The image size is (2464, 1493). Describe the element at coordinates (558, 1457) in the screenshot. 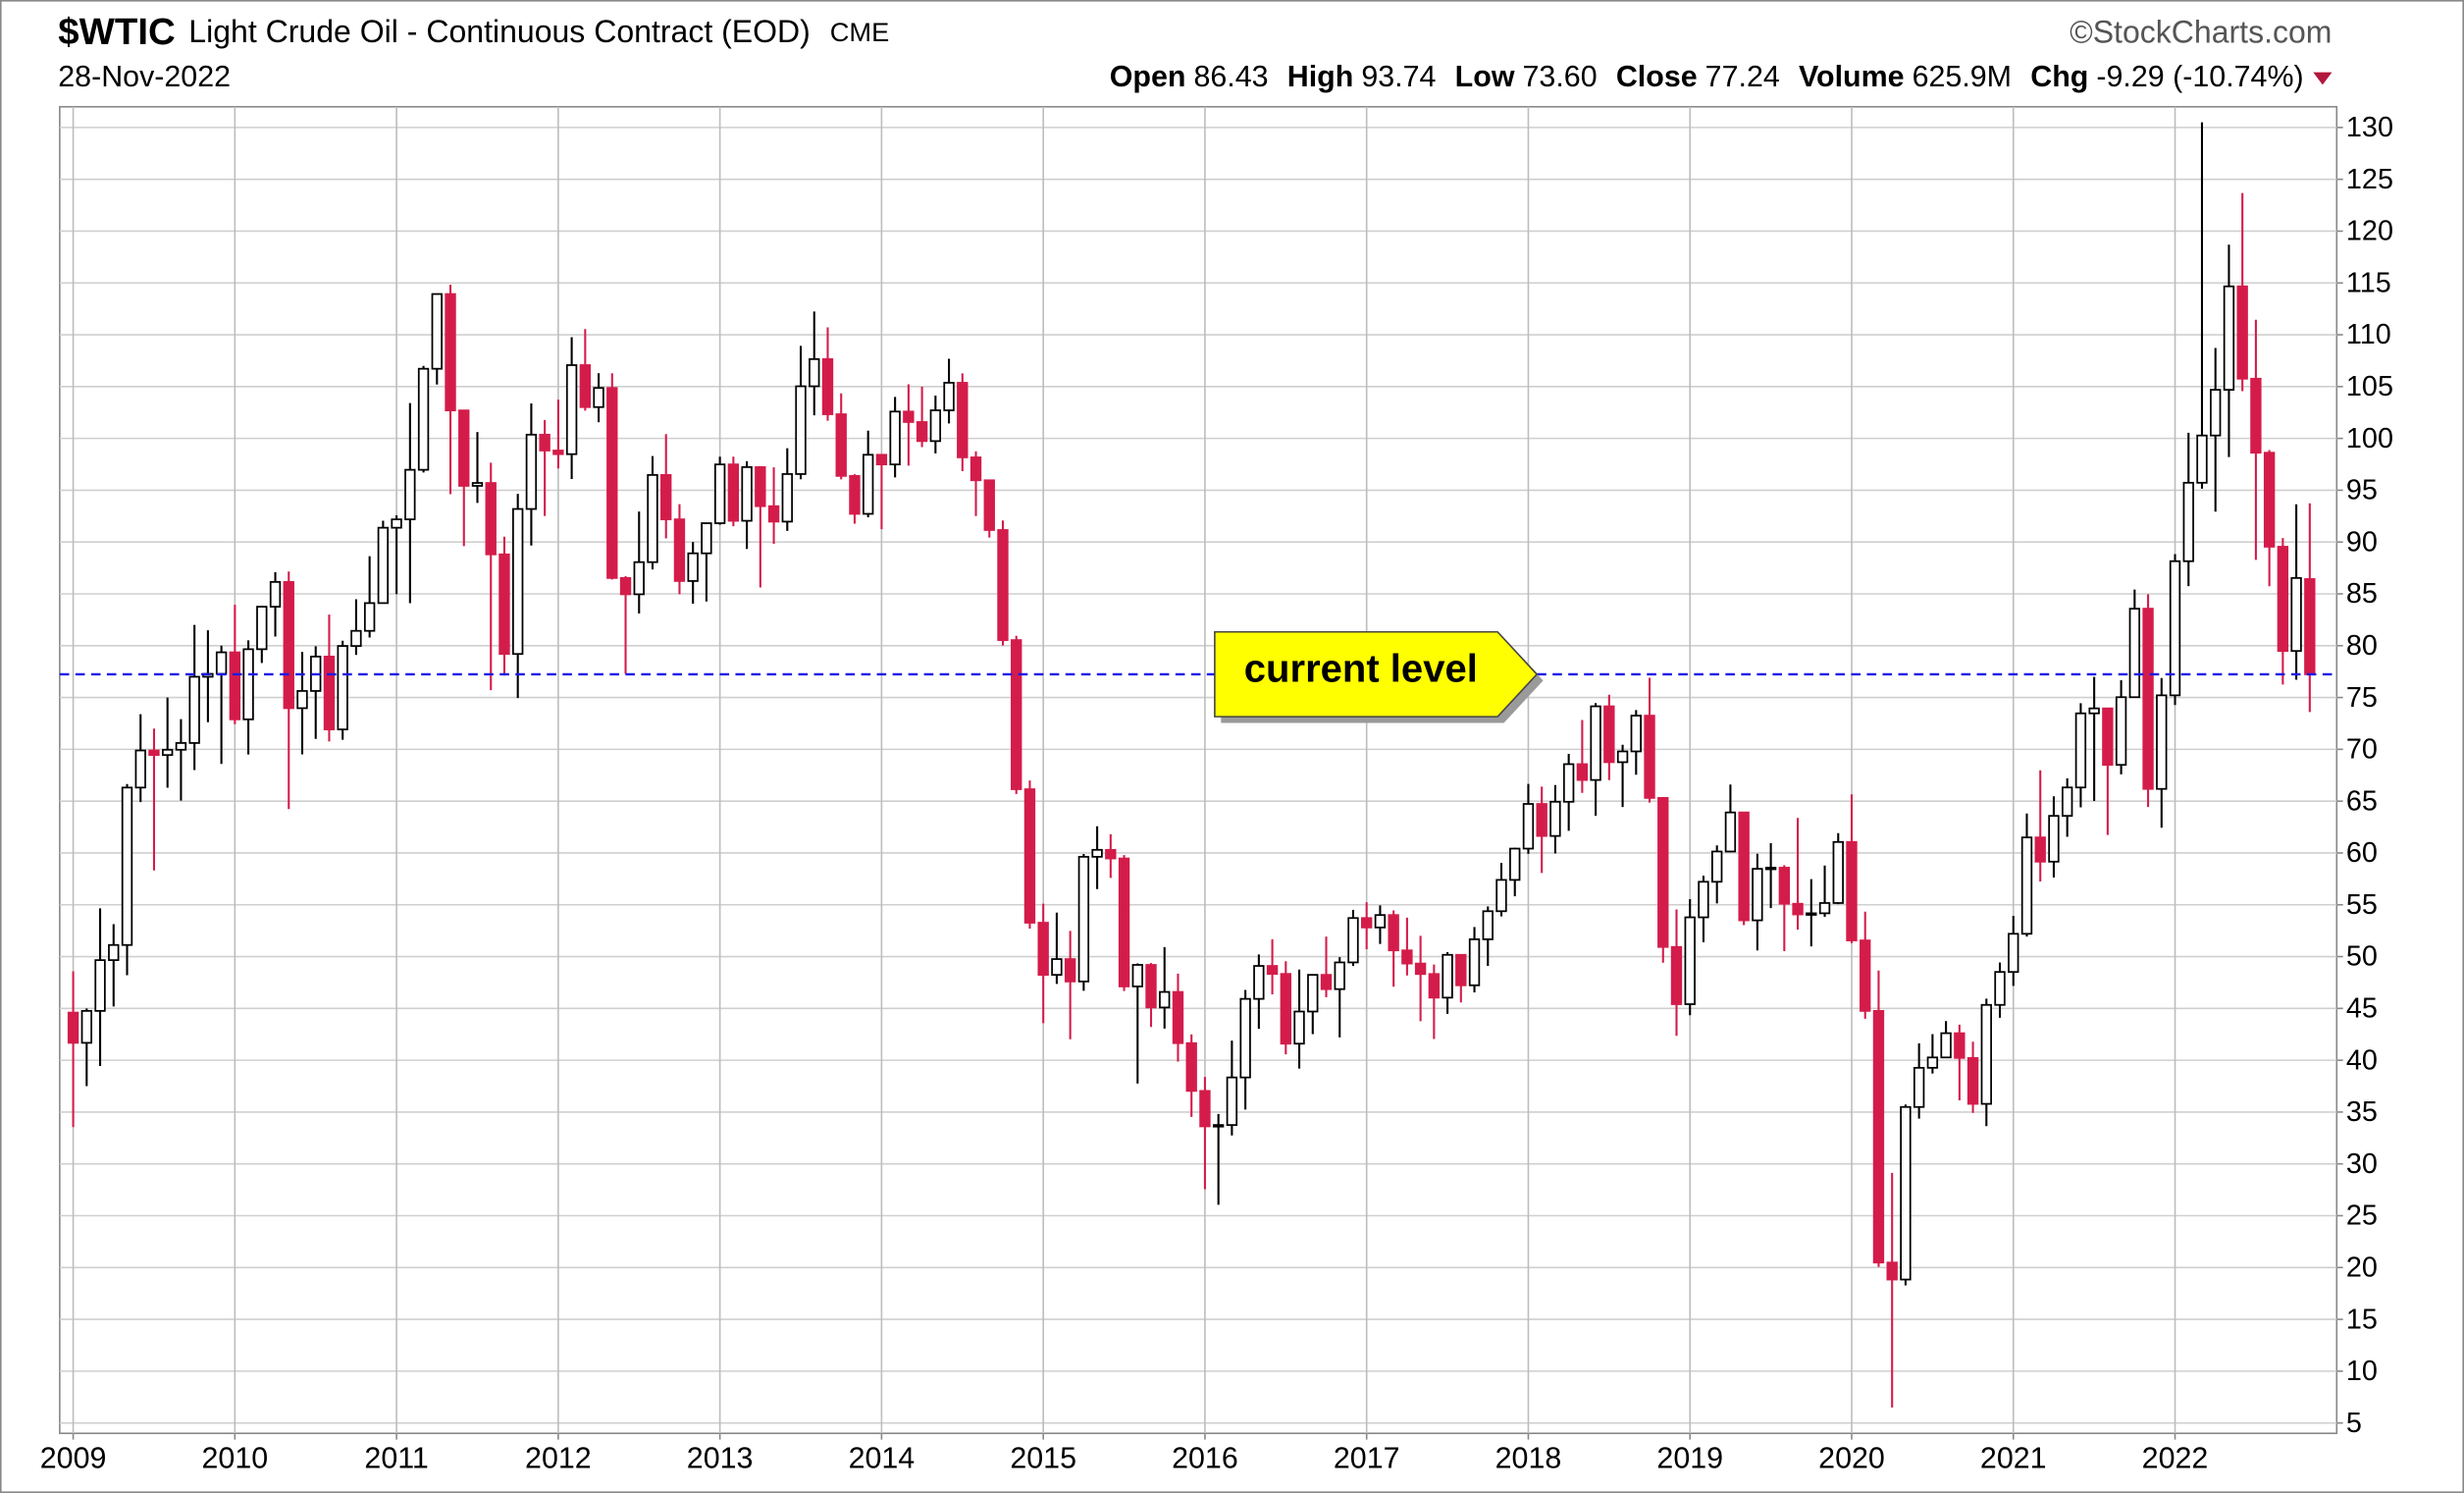

I see `x-tick-label: 2012` at that location.